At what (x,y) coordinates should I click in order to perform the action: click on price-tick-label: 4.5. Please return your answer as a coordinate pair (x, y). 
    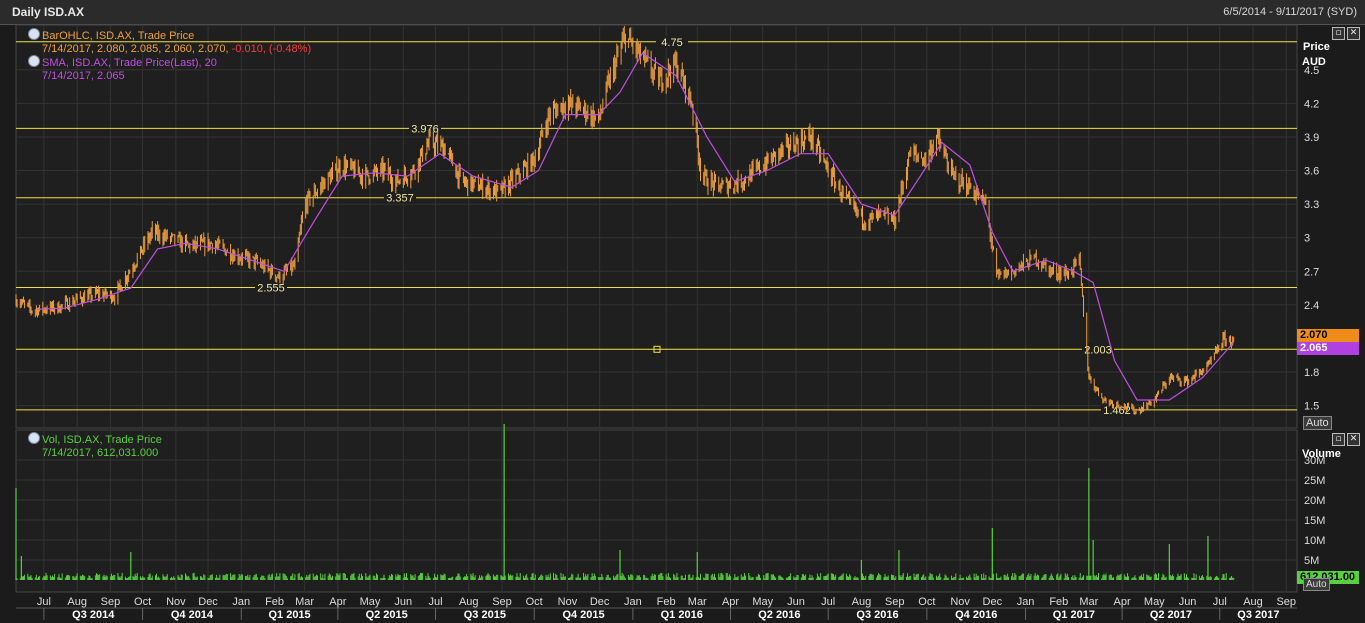
    Looking at the image, I should click on (1311, 71).